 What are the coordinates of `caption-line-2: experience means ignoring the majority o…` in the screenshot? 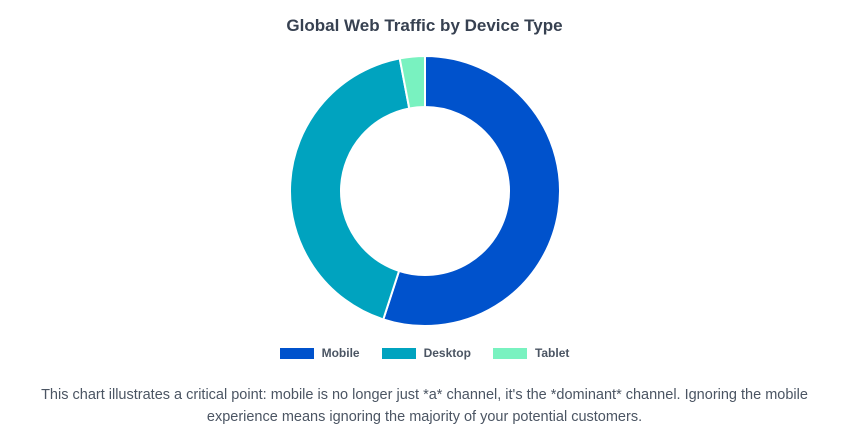 It's located at (424, 417).